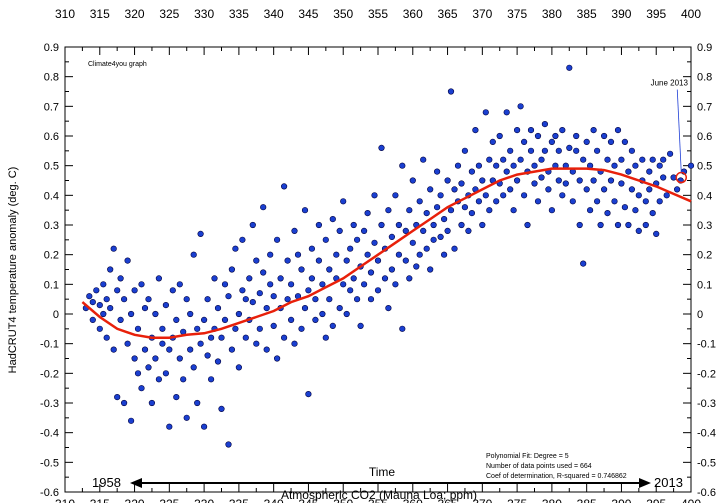  I want to click on y-tick-label-right-0.5: 0.5, so click(704, 167).